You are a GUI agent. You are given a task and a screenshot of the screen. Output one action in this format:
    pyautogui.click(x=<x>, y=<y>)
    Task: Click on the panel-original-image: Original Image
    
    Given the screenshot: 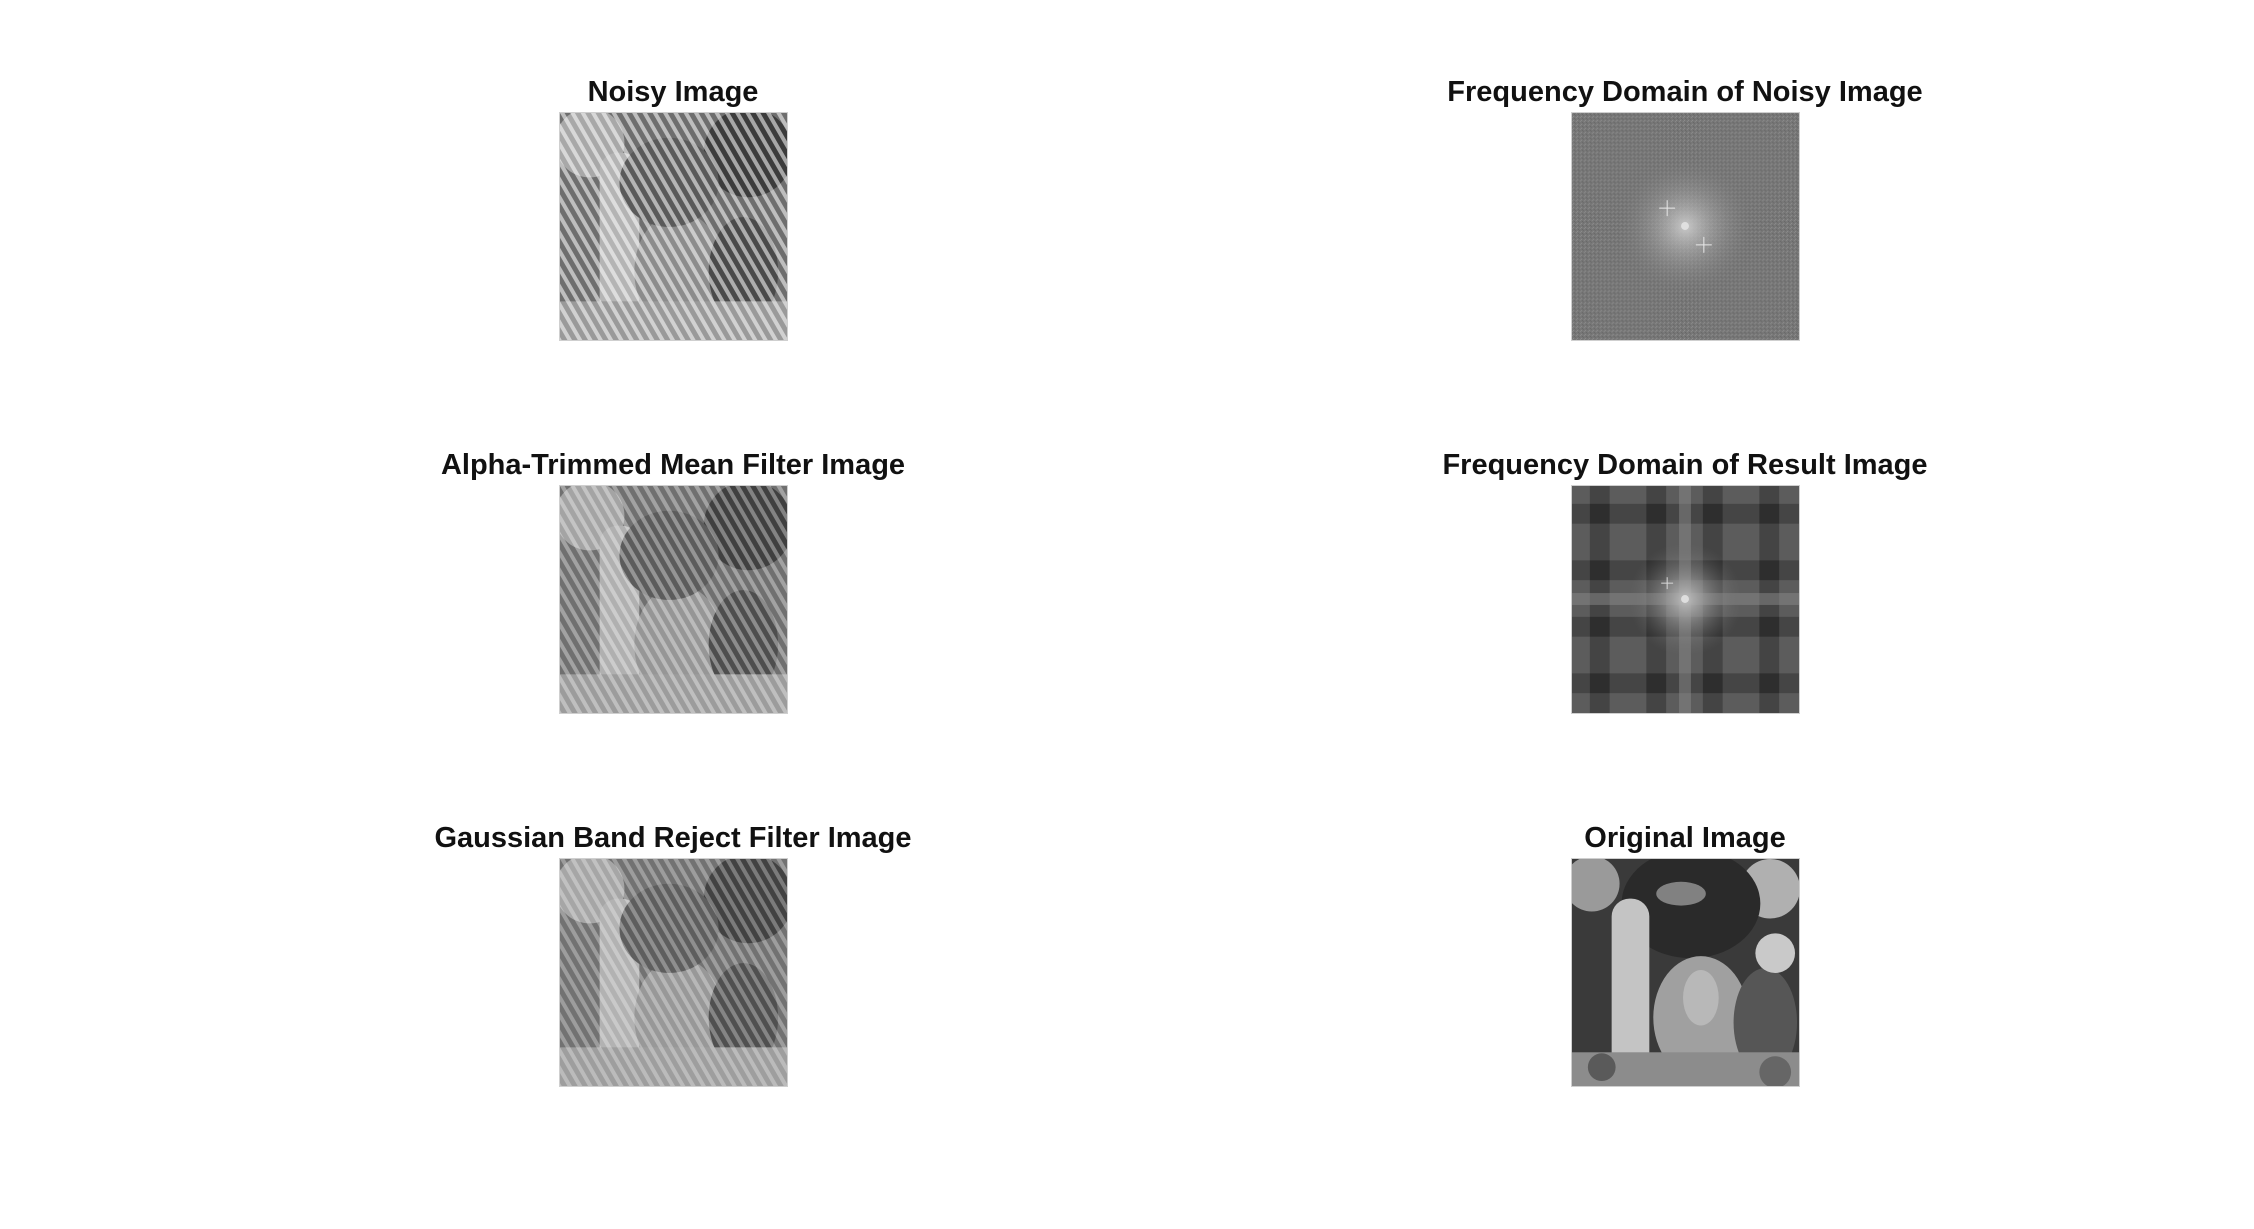 What is the action you would take?
    pyautogui.click(x=1685, y=954)
    